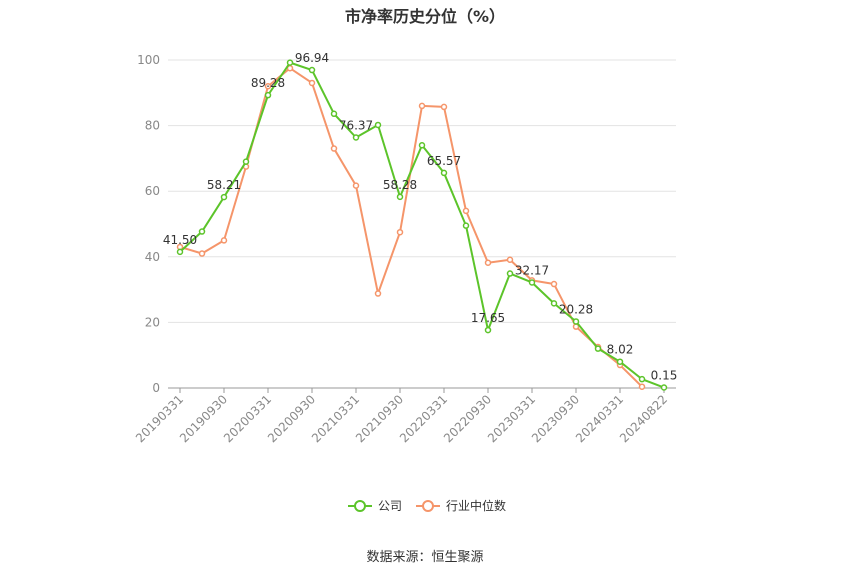  I want to click on chart-title: 市净率历史分位（%）, so click(425, 16).